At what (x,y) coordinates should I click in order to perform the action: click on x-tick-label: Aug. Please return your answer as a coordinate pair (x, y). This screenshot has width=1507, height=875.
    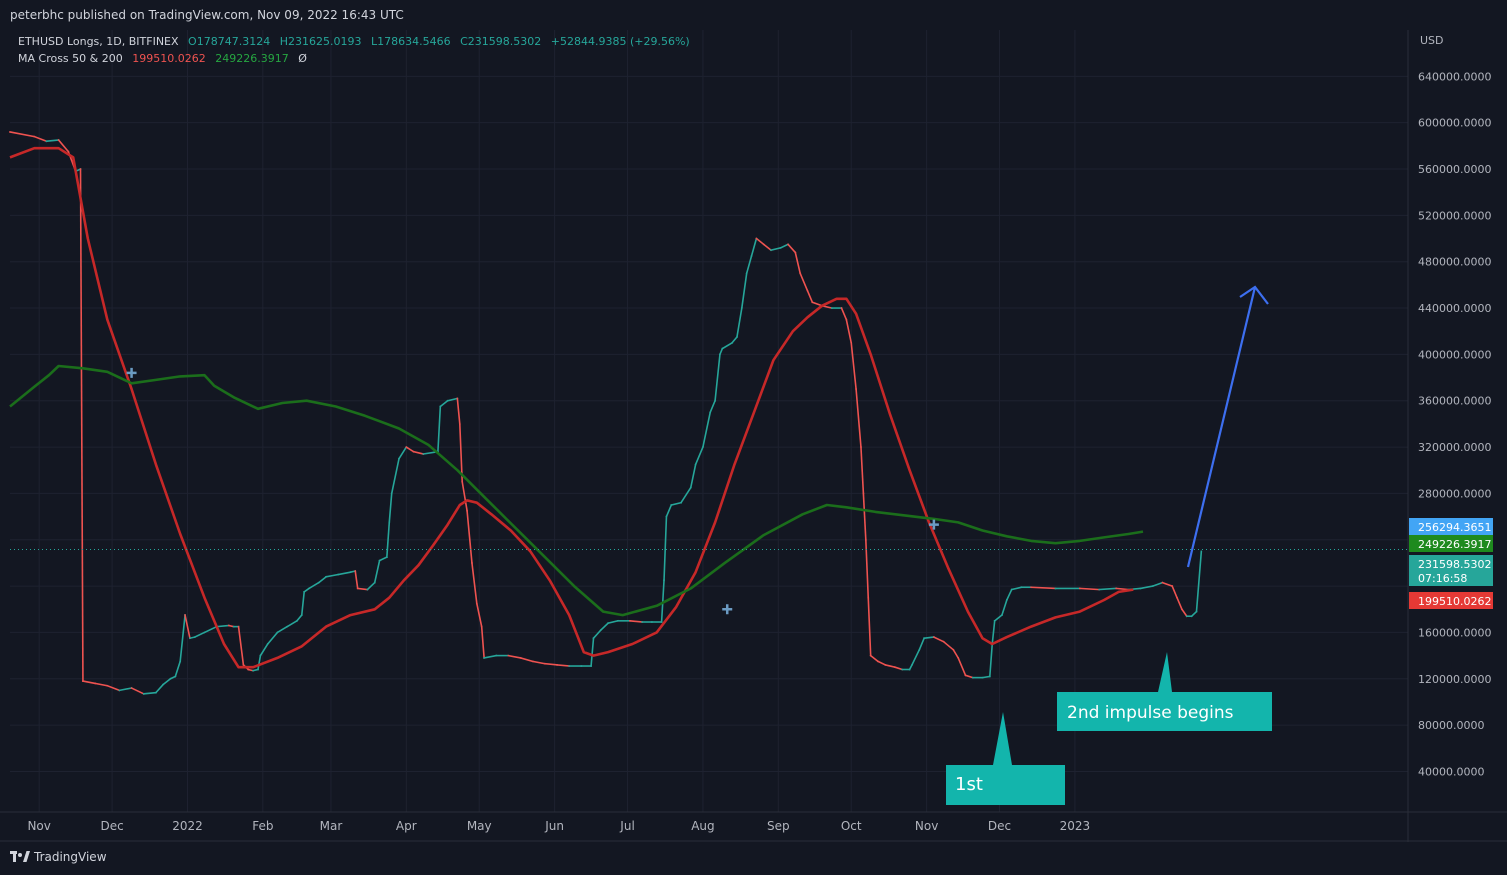
    Looking at the image, I should click on (702, 826).